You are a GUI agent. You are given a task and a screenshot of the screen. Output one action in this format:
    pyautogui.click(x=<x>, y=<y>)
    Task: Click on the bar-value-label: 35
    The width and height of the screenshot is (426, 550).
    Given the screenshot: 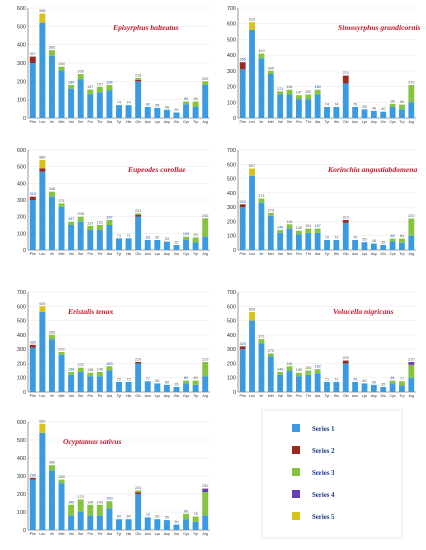 What is the action you would take?
    pyautogui.click(x=176, y=385)
    